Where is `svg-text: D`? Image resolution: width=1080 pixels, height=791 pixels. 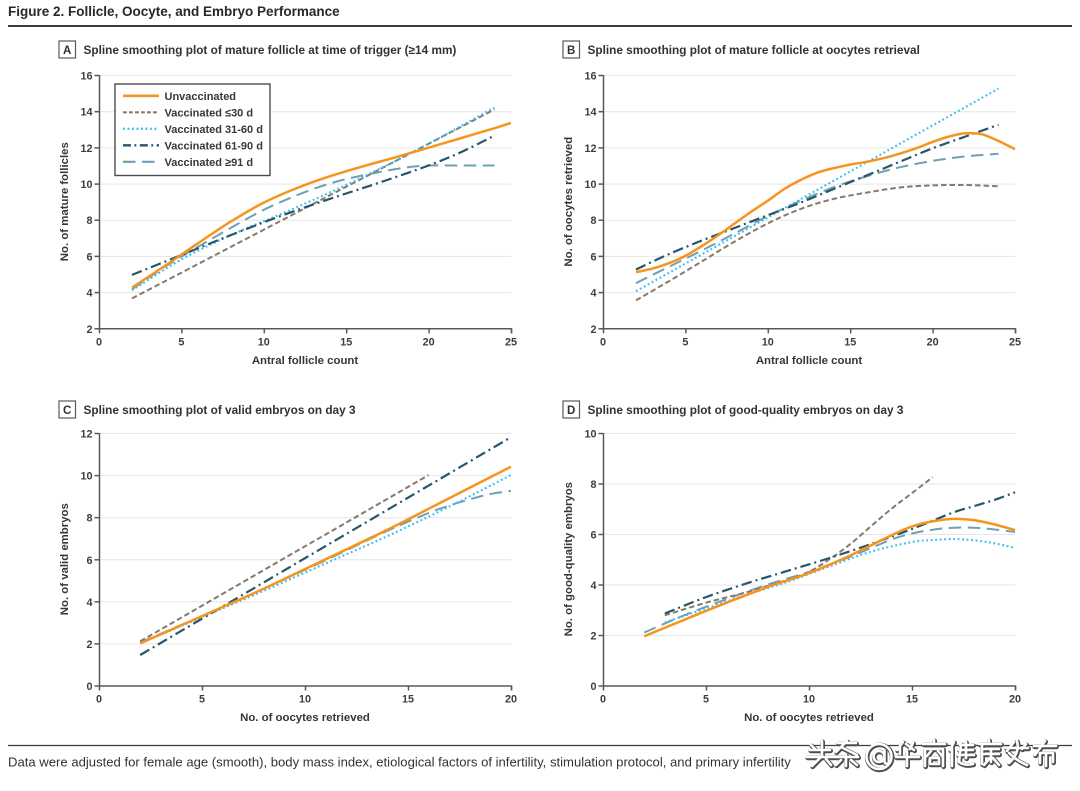 svg-text: D is located at coordinates (571, 411).